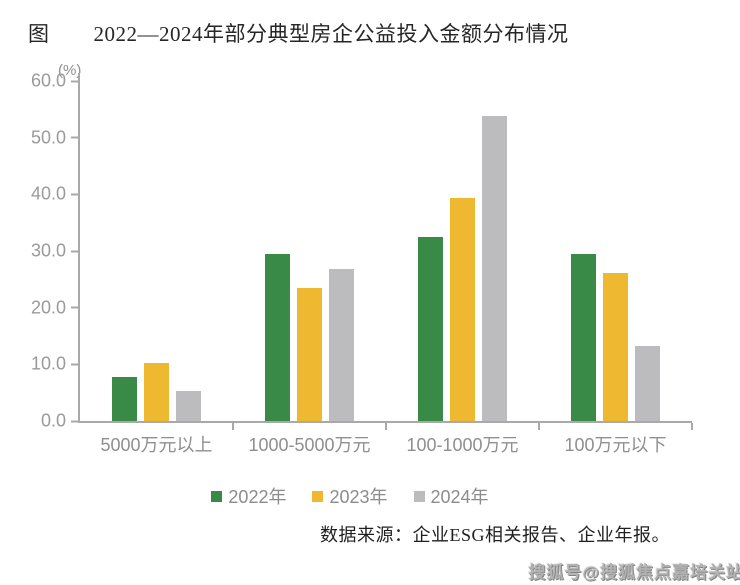 The image size is (740, 585). What do you see at coordinates (331, 34) in the screenshot?
I see `page-title: 2022—2024年部分典型房企公益投入金额分布情况` at bounding box center [331, 34].